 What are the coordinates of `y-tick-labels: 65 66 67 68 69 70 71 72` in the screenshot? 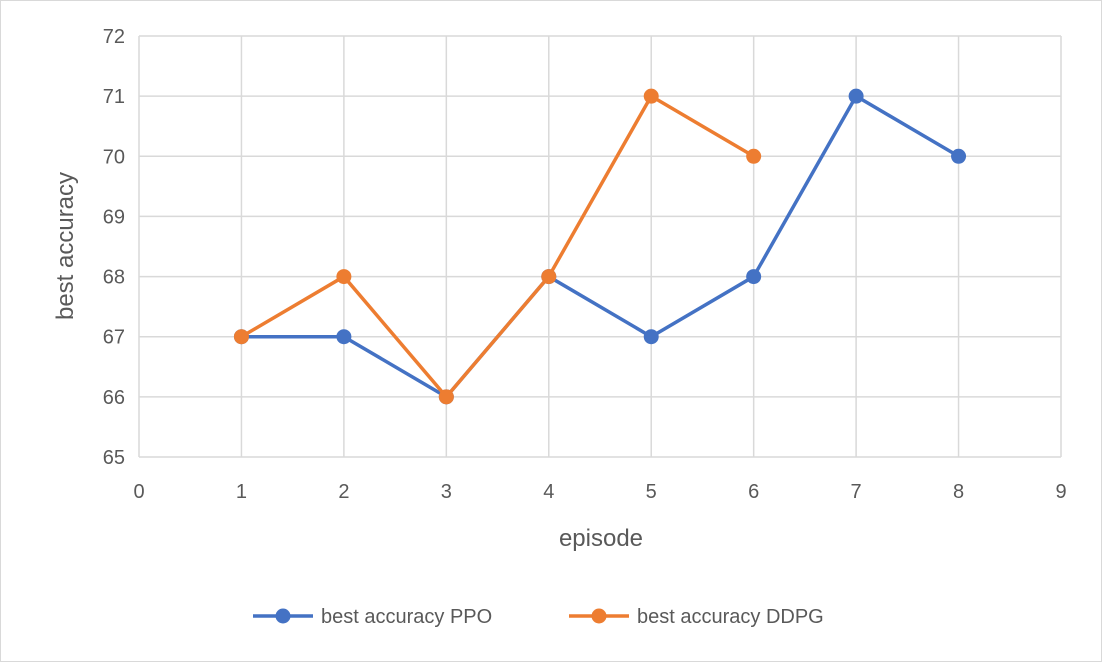 It's located at (114, 247).